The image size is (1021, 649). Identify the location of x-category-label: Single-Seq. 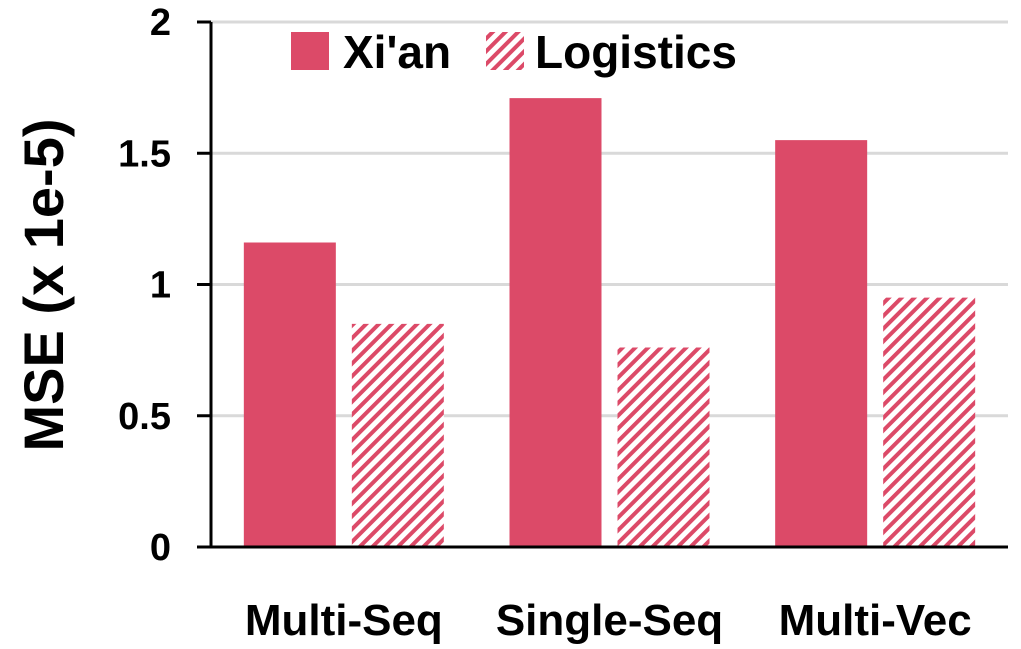
(609, 620).